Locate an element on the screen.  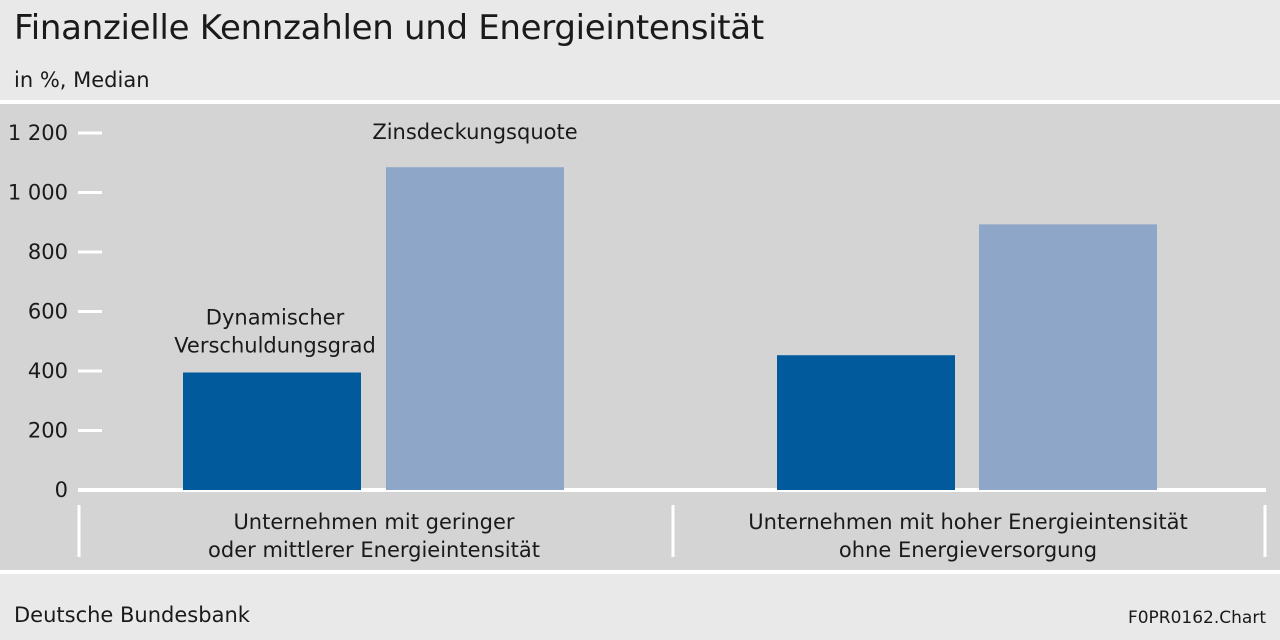
y-tick-label: 400 is located at coordinates (48, 371).